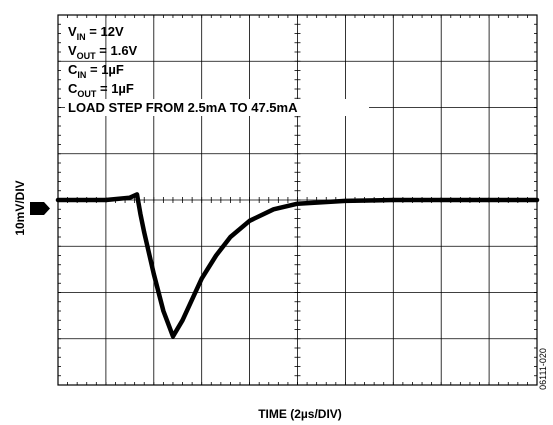 The width and height of the screenshot is (553, 425). I want to click on x-axis-label: TIME (2µs/DIV), so click(300, 414).